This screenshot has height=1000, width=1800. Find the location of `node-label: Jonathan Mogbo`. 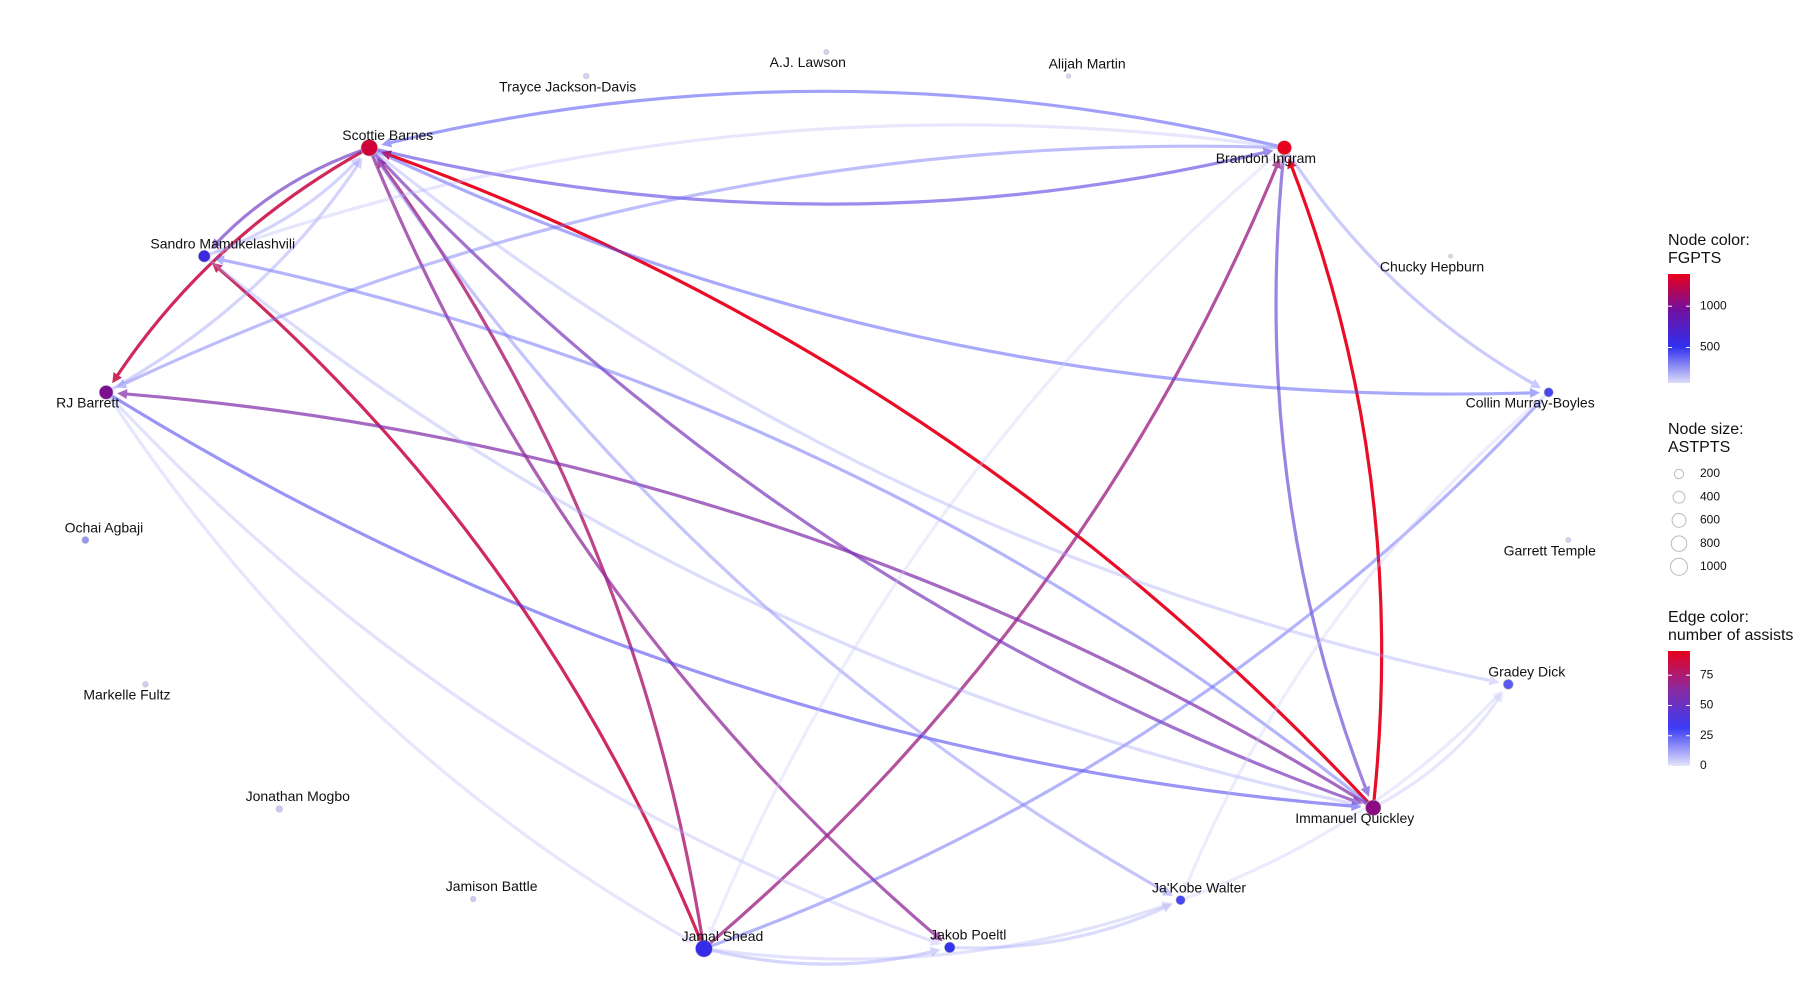

node-label: Jonathan Mogbo is located at coordinates (298, 796).